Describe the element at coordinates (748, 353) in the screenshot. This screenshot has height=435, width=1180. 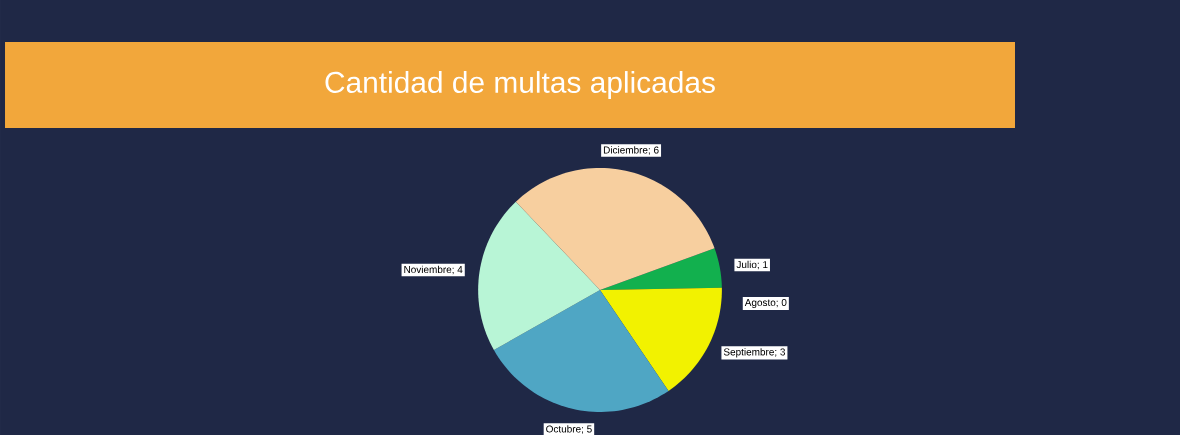
I see `slice-label: Septiembre` at that location.